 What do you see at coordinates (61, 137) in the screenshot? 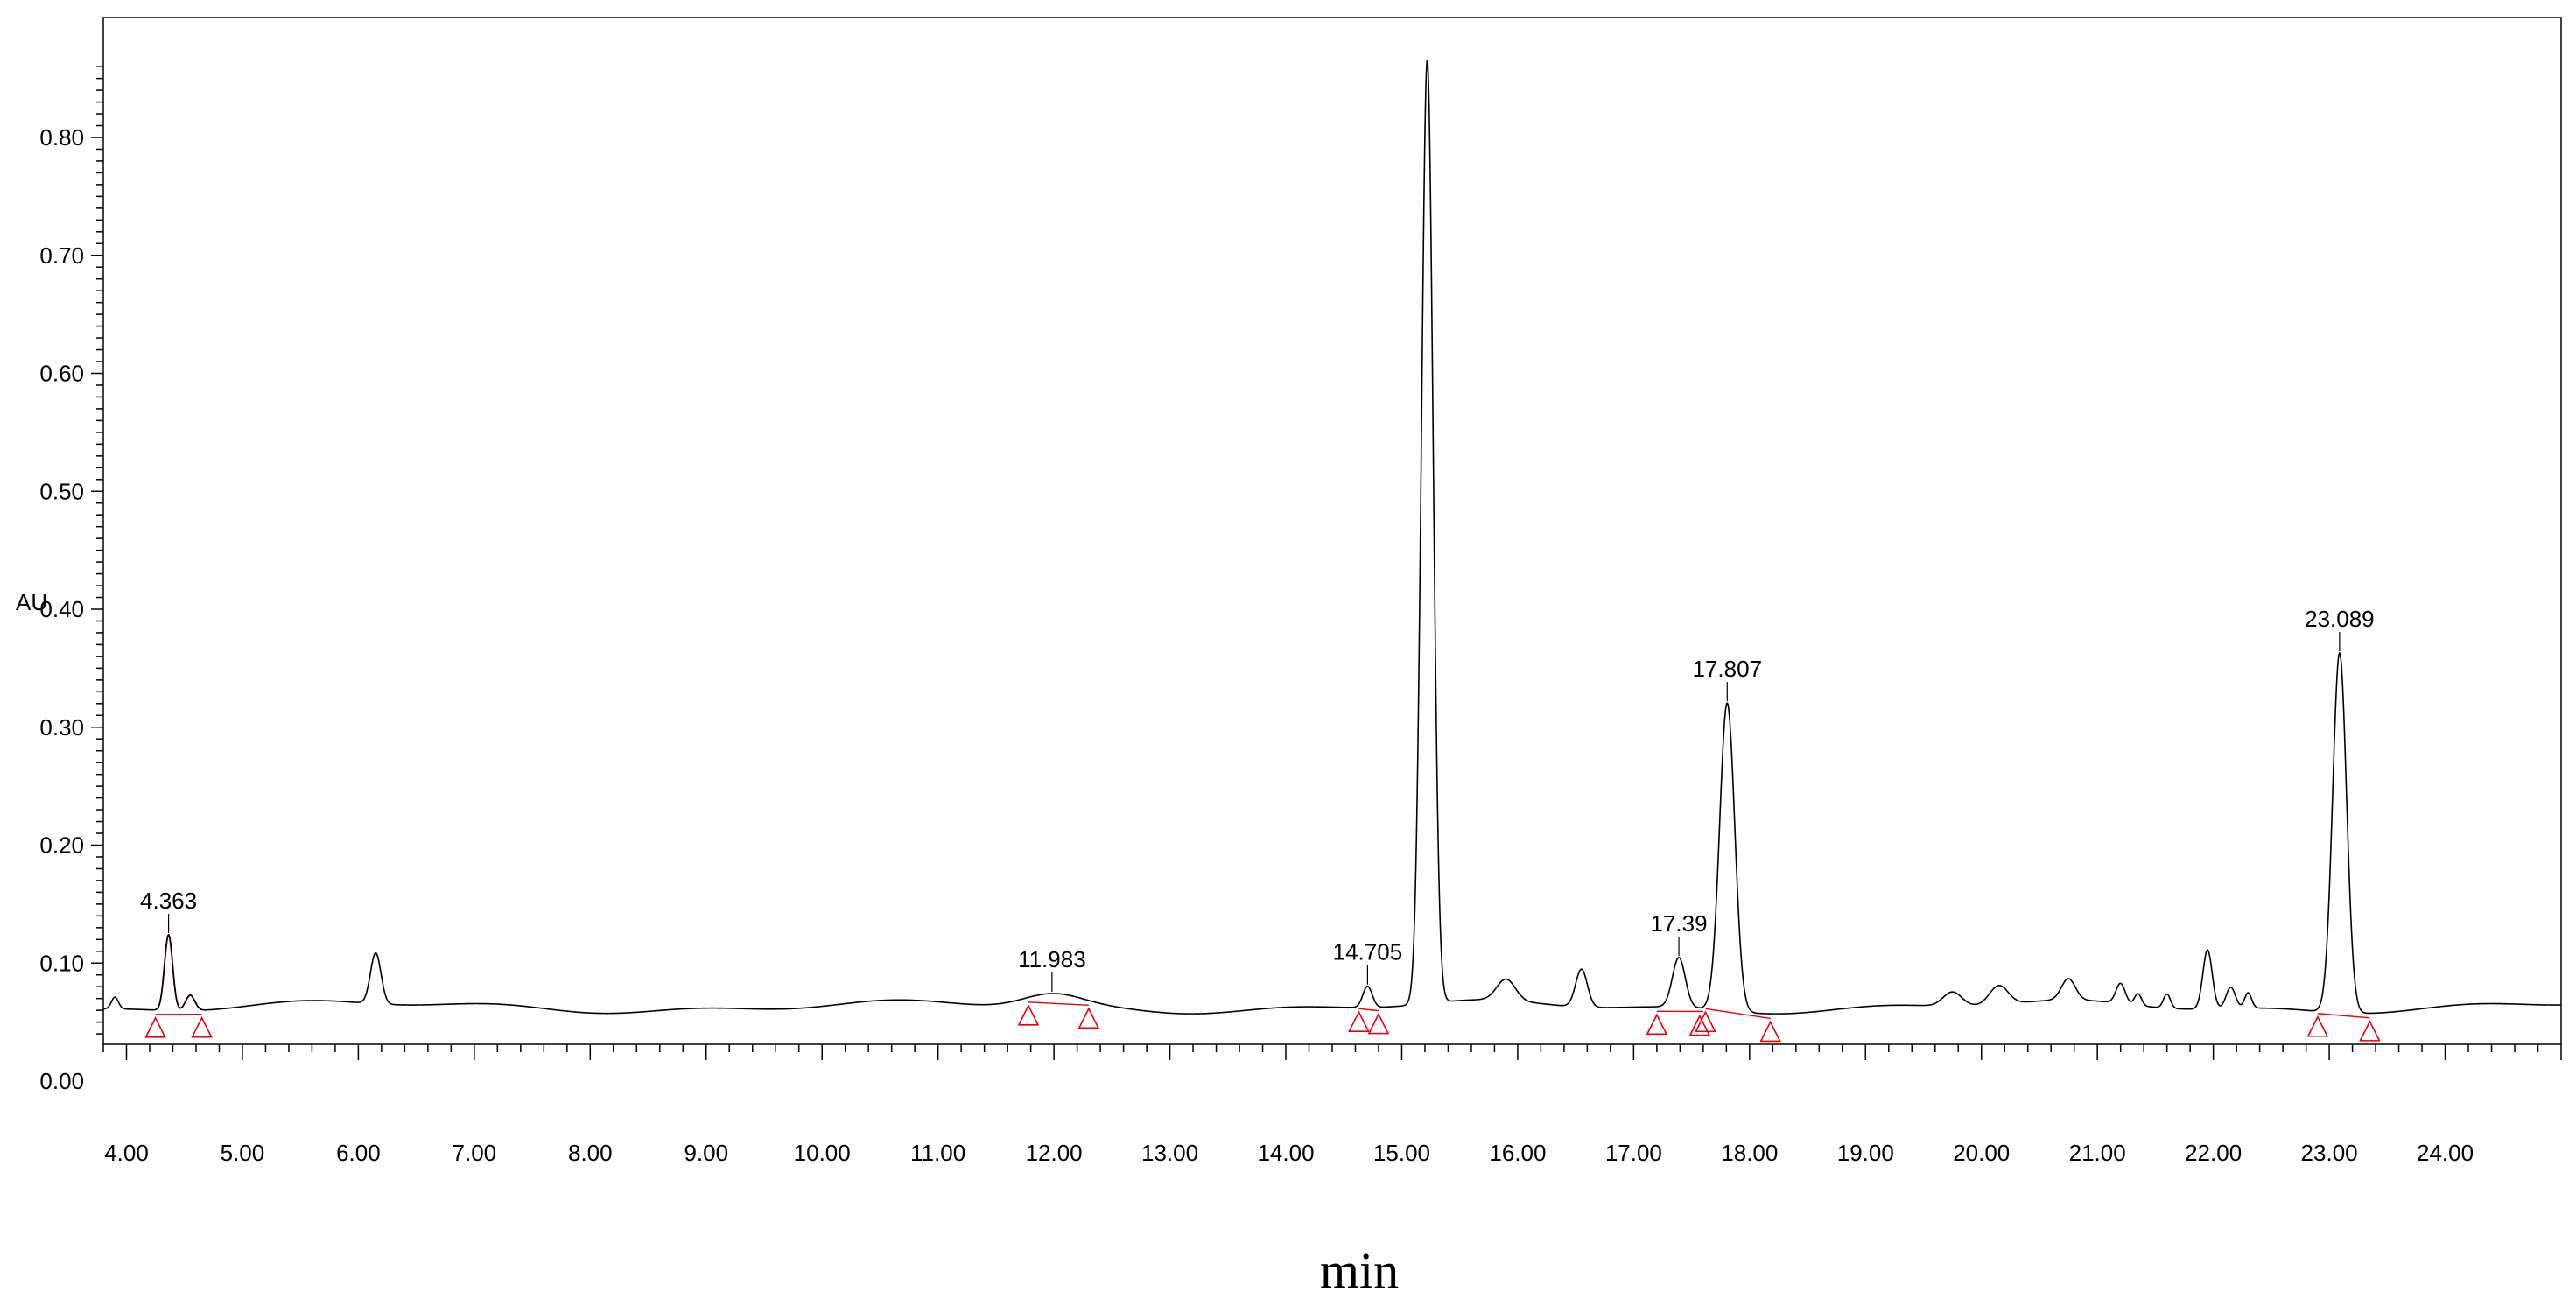
I see `y-tick-label: 0.80` at bounding box center [61, 137].